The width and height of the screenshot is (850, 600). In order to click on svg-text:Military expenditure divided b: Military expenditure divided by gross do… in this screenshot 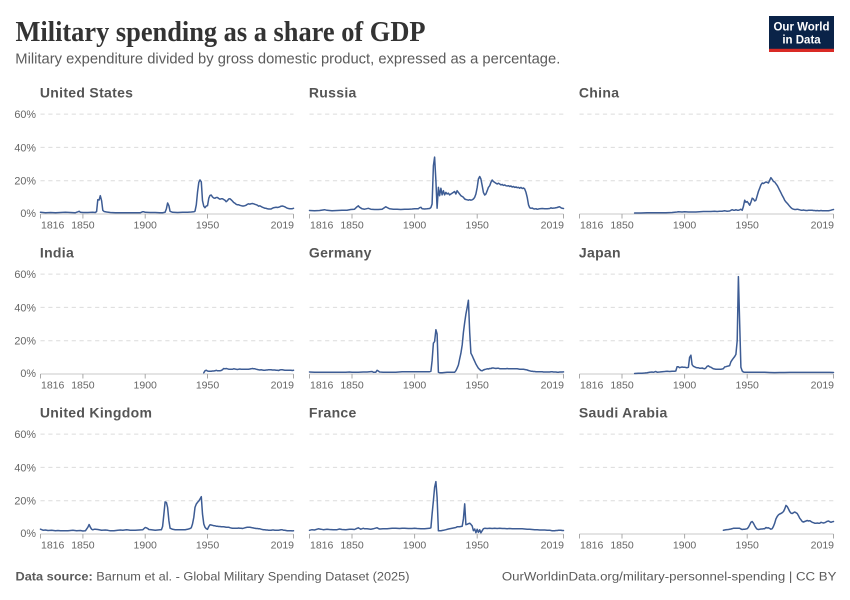, I will do `click(287, 60)`.